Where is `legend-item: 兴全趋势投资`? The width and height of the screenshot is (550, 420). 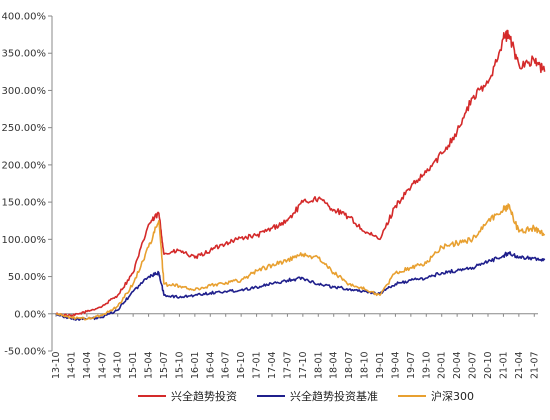 legend-item: 兴全趋势投资 is located at coordinates (187, 396).